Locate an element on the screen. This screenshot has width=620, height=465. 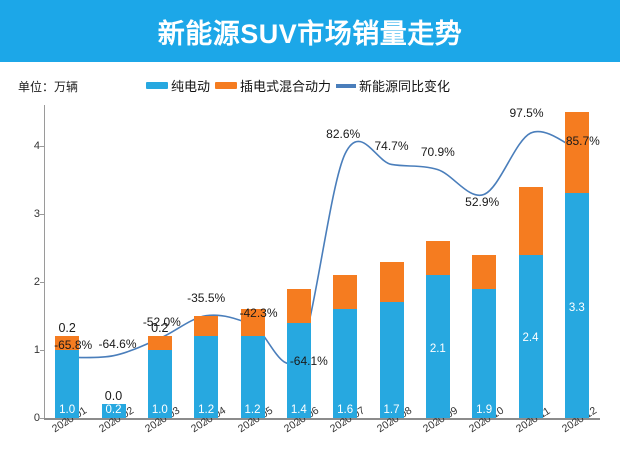
line-point-label: 52.9% is located at coordinates (482, 202).